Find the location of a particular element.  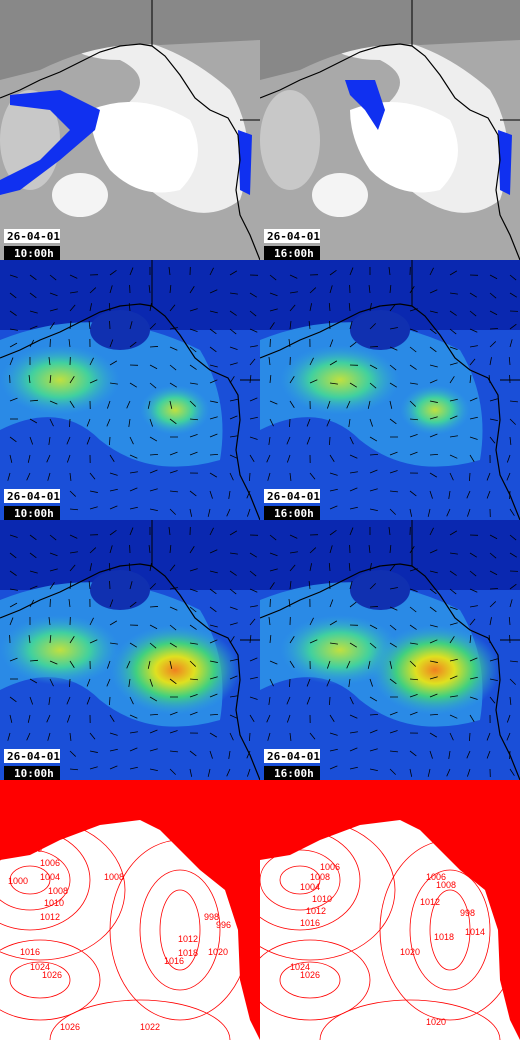

isobar-label: 1018 is located at coordinates (444, 937).